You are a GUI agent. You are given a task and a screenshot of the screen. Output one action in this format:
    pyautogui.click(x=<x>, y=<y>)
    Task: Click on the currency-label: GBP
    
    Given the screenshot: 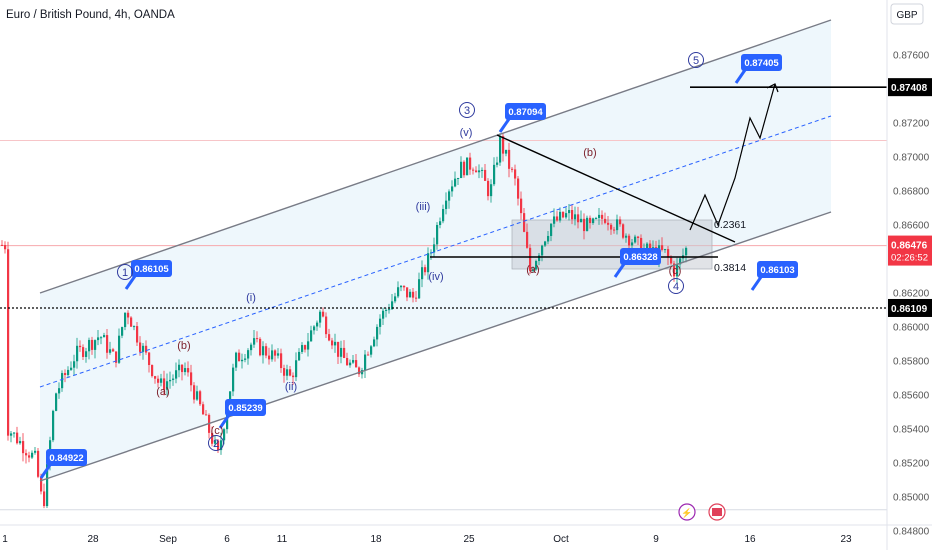 What is the action you would take?
    pyautogui.click(x=906, y=15)
    